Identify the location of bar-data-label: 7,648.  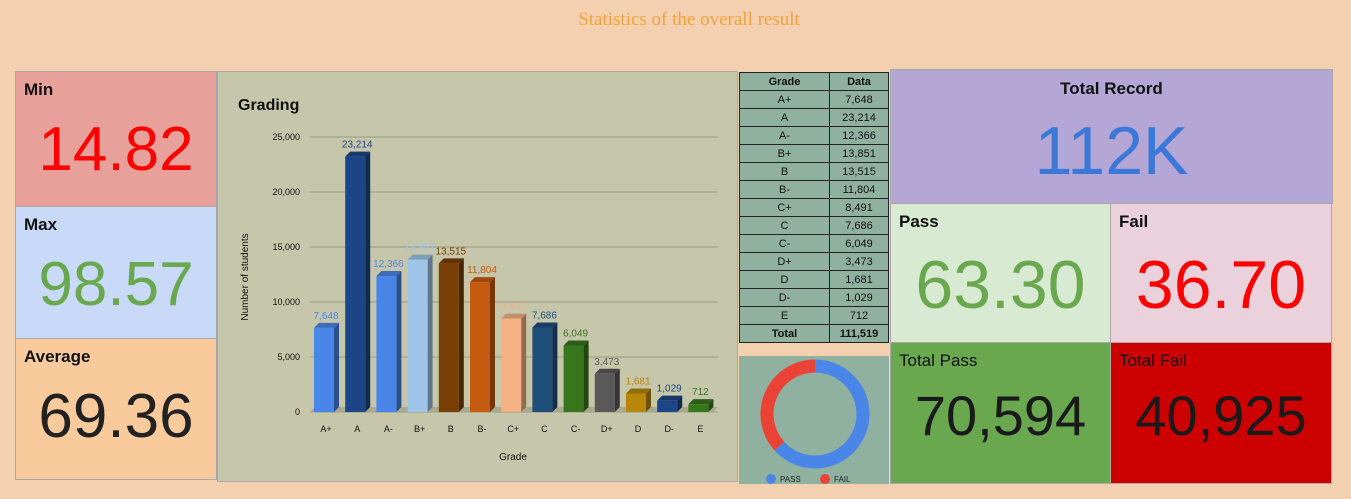
(325, 316).